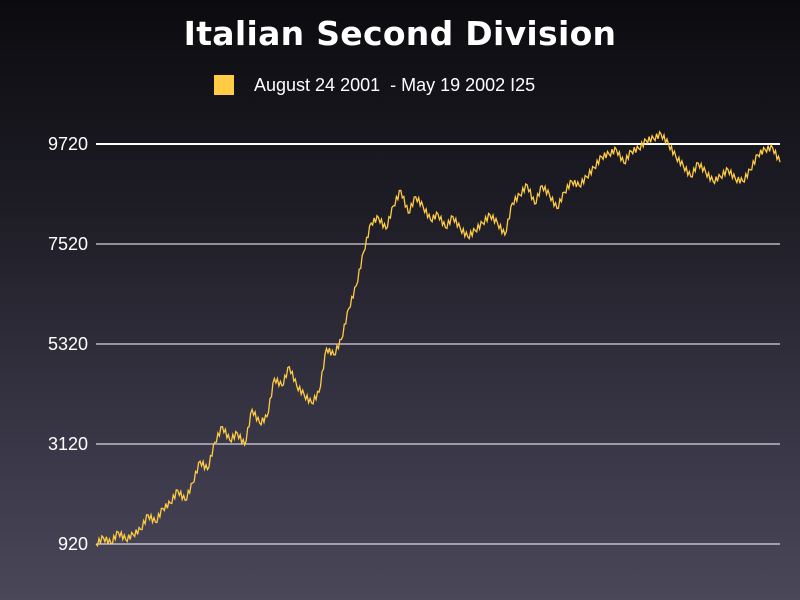 This screenshot has height=600, width=800. I want to click on y-tick-labels: 920 3120 5320 7520 9720, so click(68, 344).